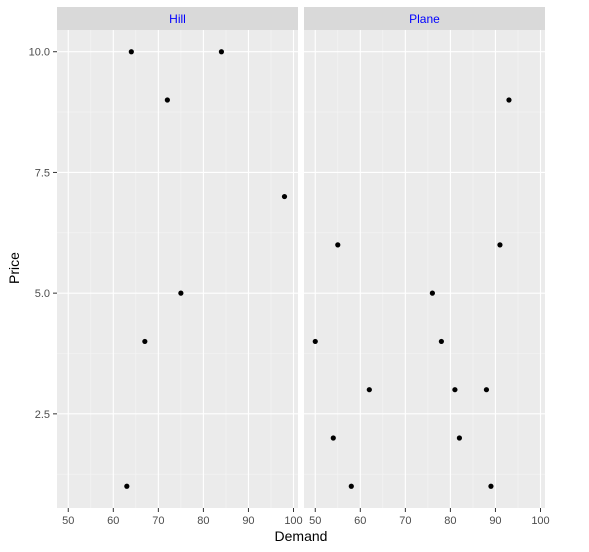 This screenshot has height=552, width=589. What do you see at coordinates (39, 53) in the screenshot?
I see `y-tick-label: 10.0` at bounding box center [39, 53].